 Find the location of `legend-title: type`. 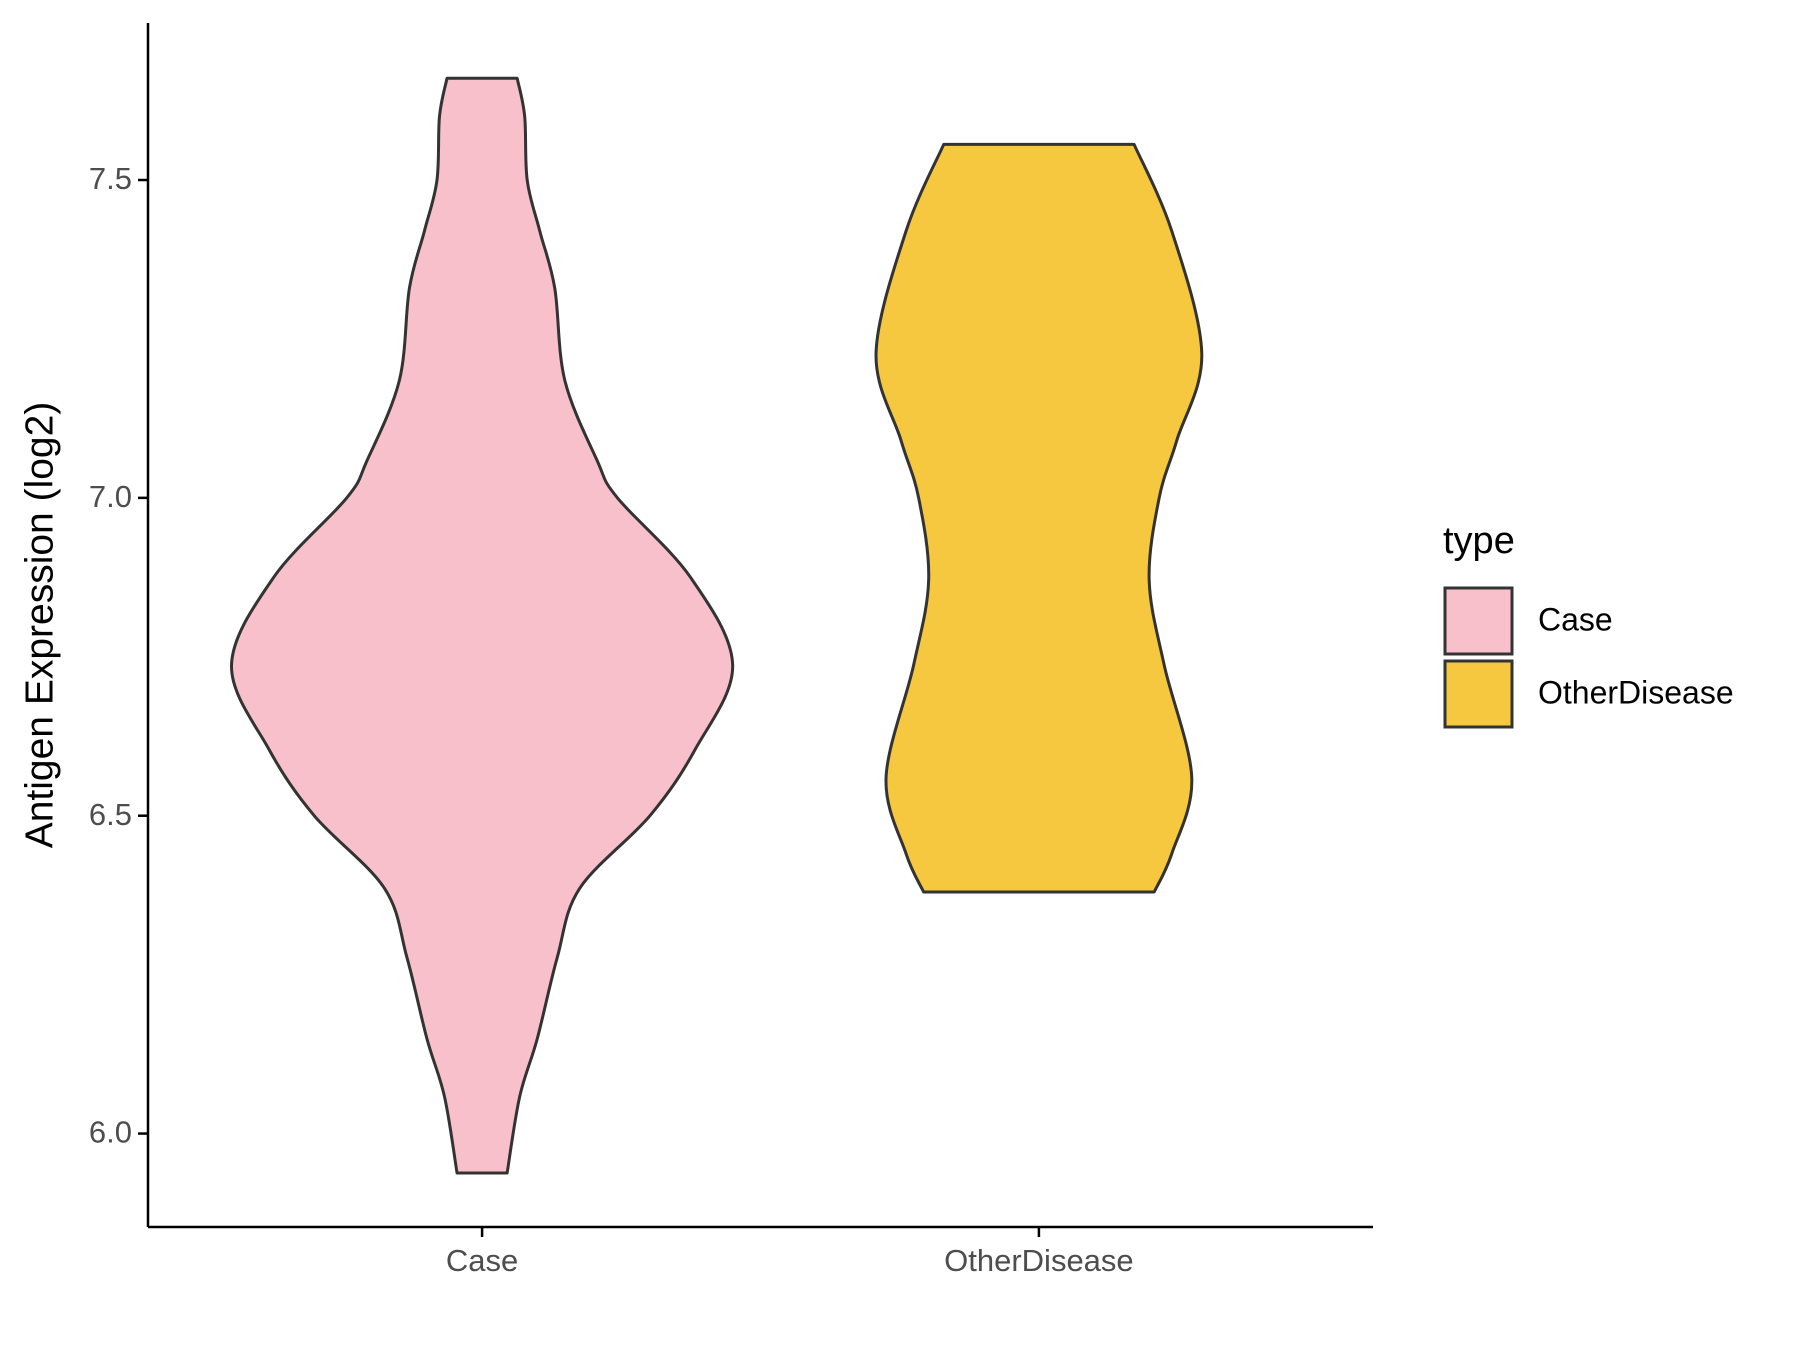

legend-title: type is located at coordinates (1479, 541).